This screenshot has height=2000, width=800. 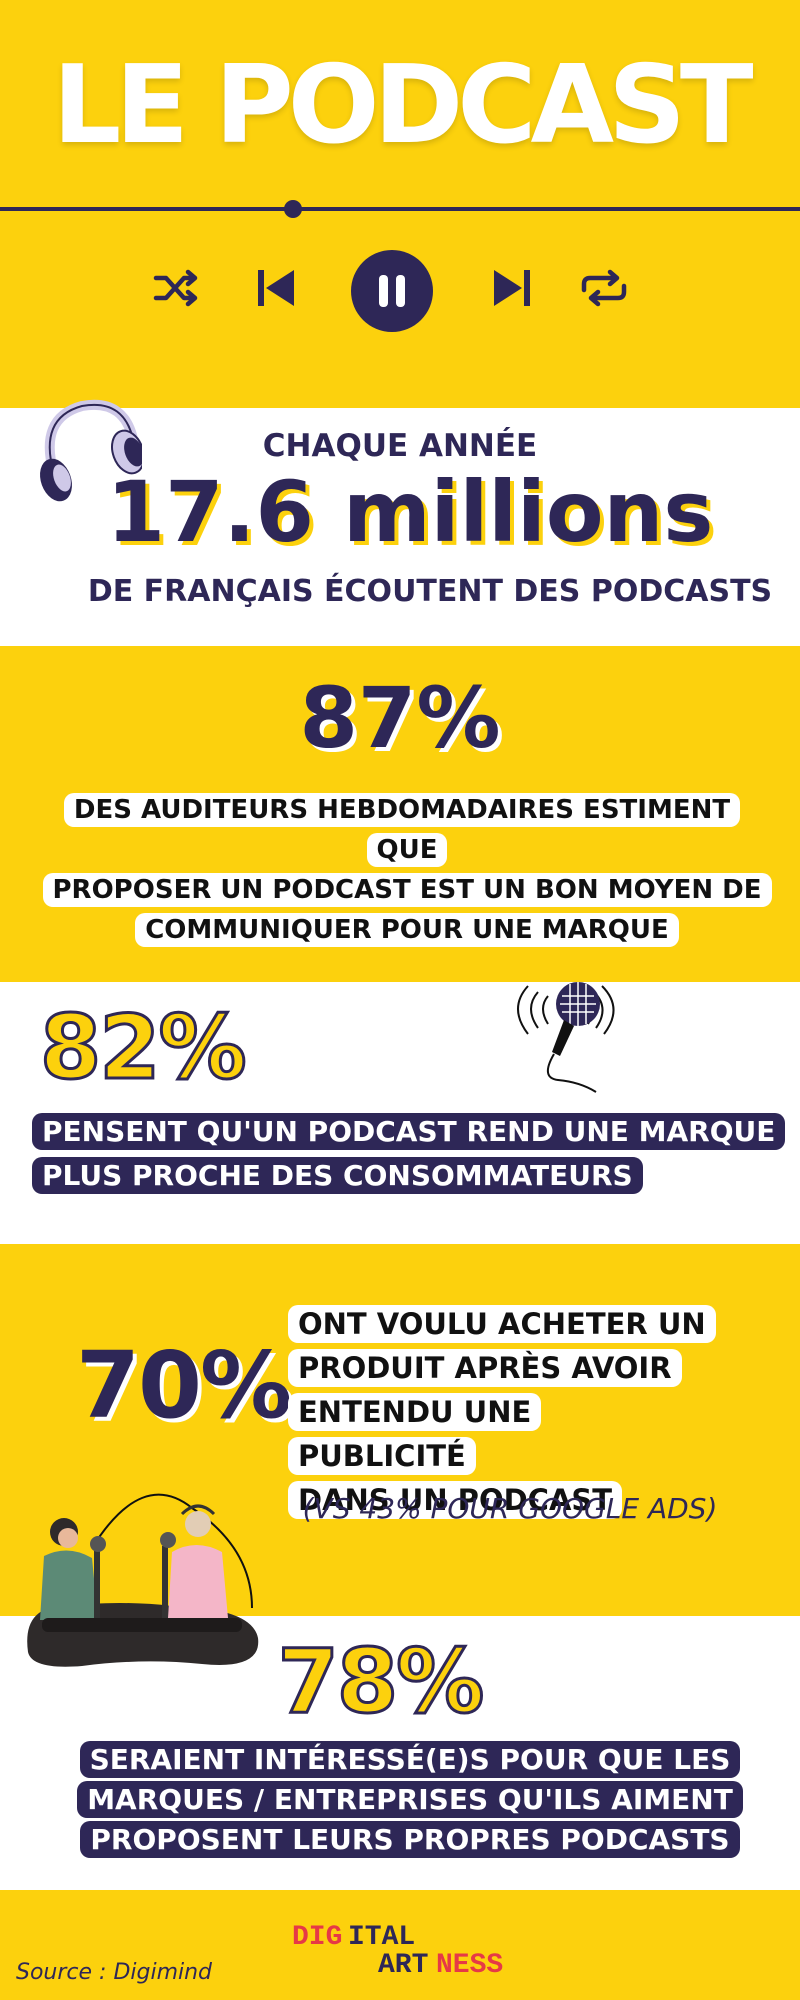 What do you see at coordinates (455, 1500) in the screenshot?
I see `stat-70-line: DANS UN PODCAST` at bounding box center [455, 1500].